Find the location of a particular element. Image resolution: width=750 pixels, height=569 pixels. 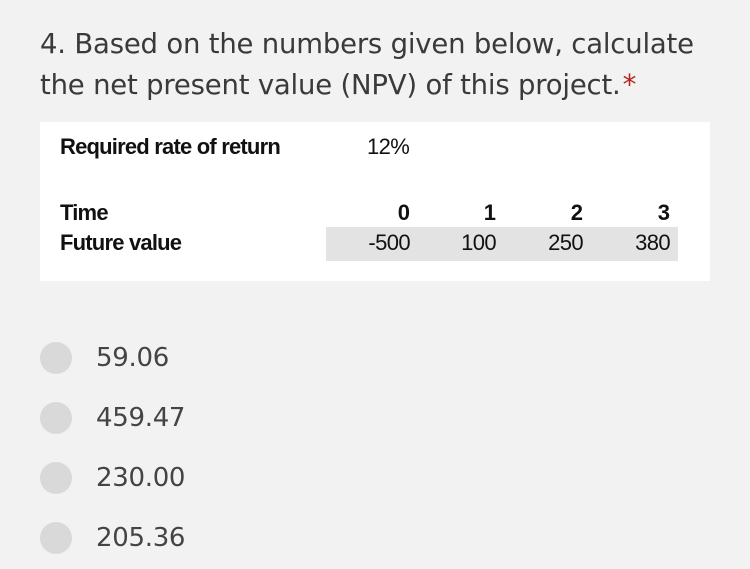

future-value-cell: 250 is located at coordinates (566, 242).